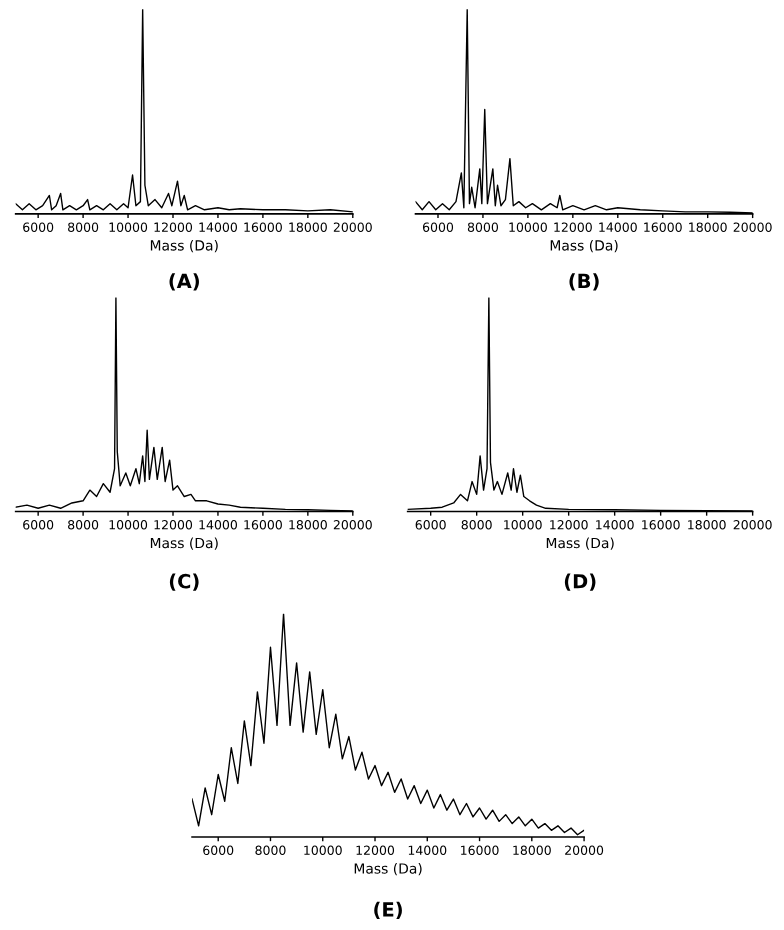 The image size is (784, 930). What do you see at coordinates (580, 582) in the screenshot?
I see `text: (D)` at bounding box center [580, 582].